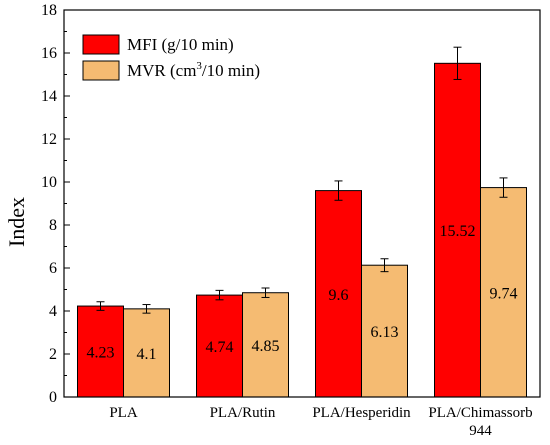  Describe the element at coordinates (180, 44) in the screenshot. I see `legend-label-0: MFI (g/10 min)` at that location.